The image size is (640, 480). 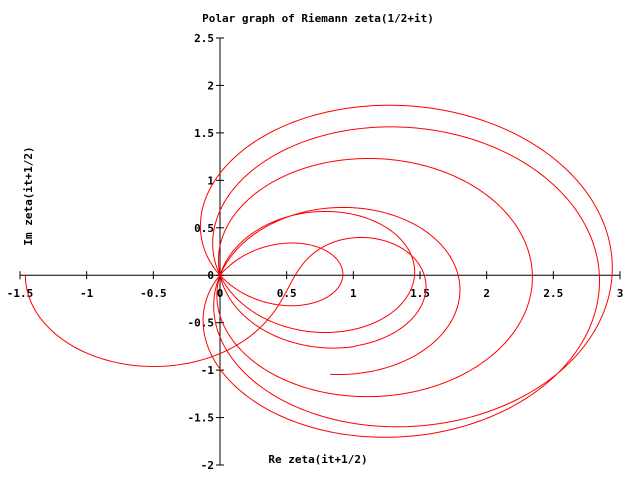 I want to click on y-tick-label: 0, so click(x=210, y=275).